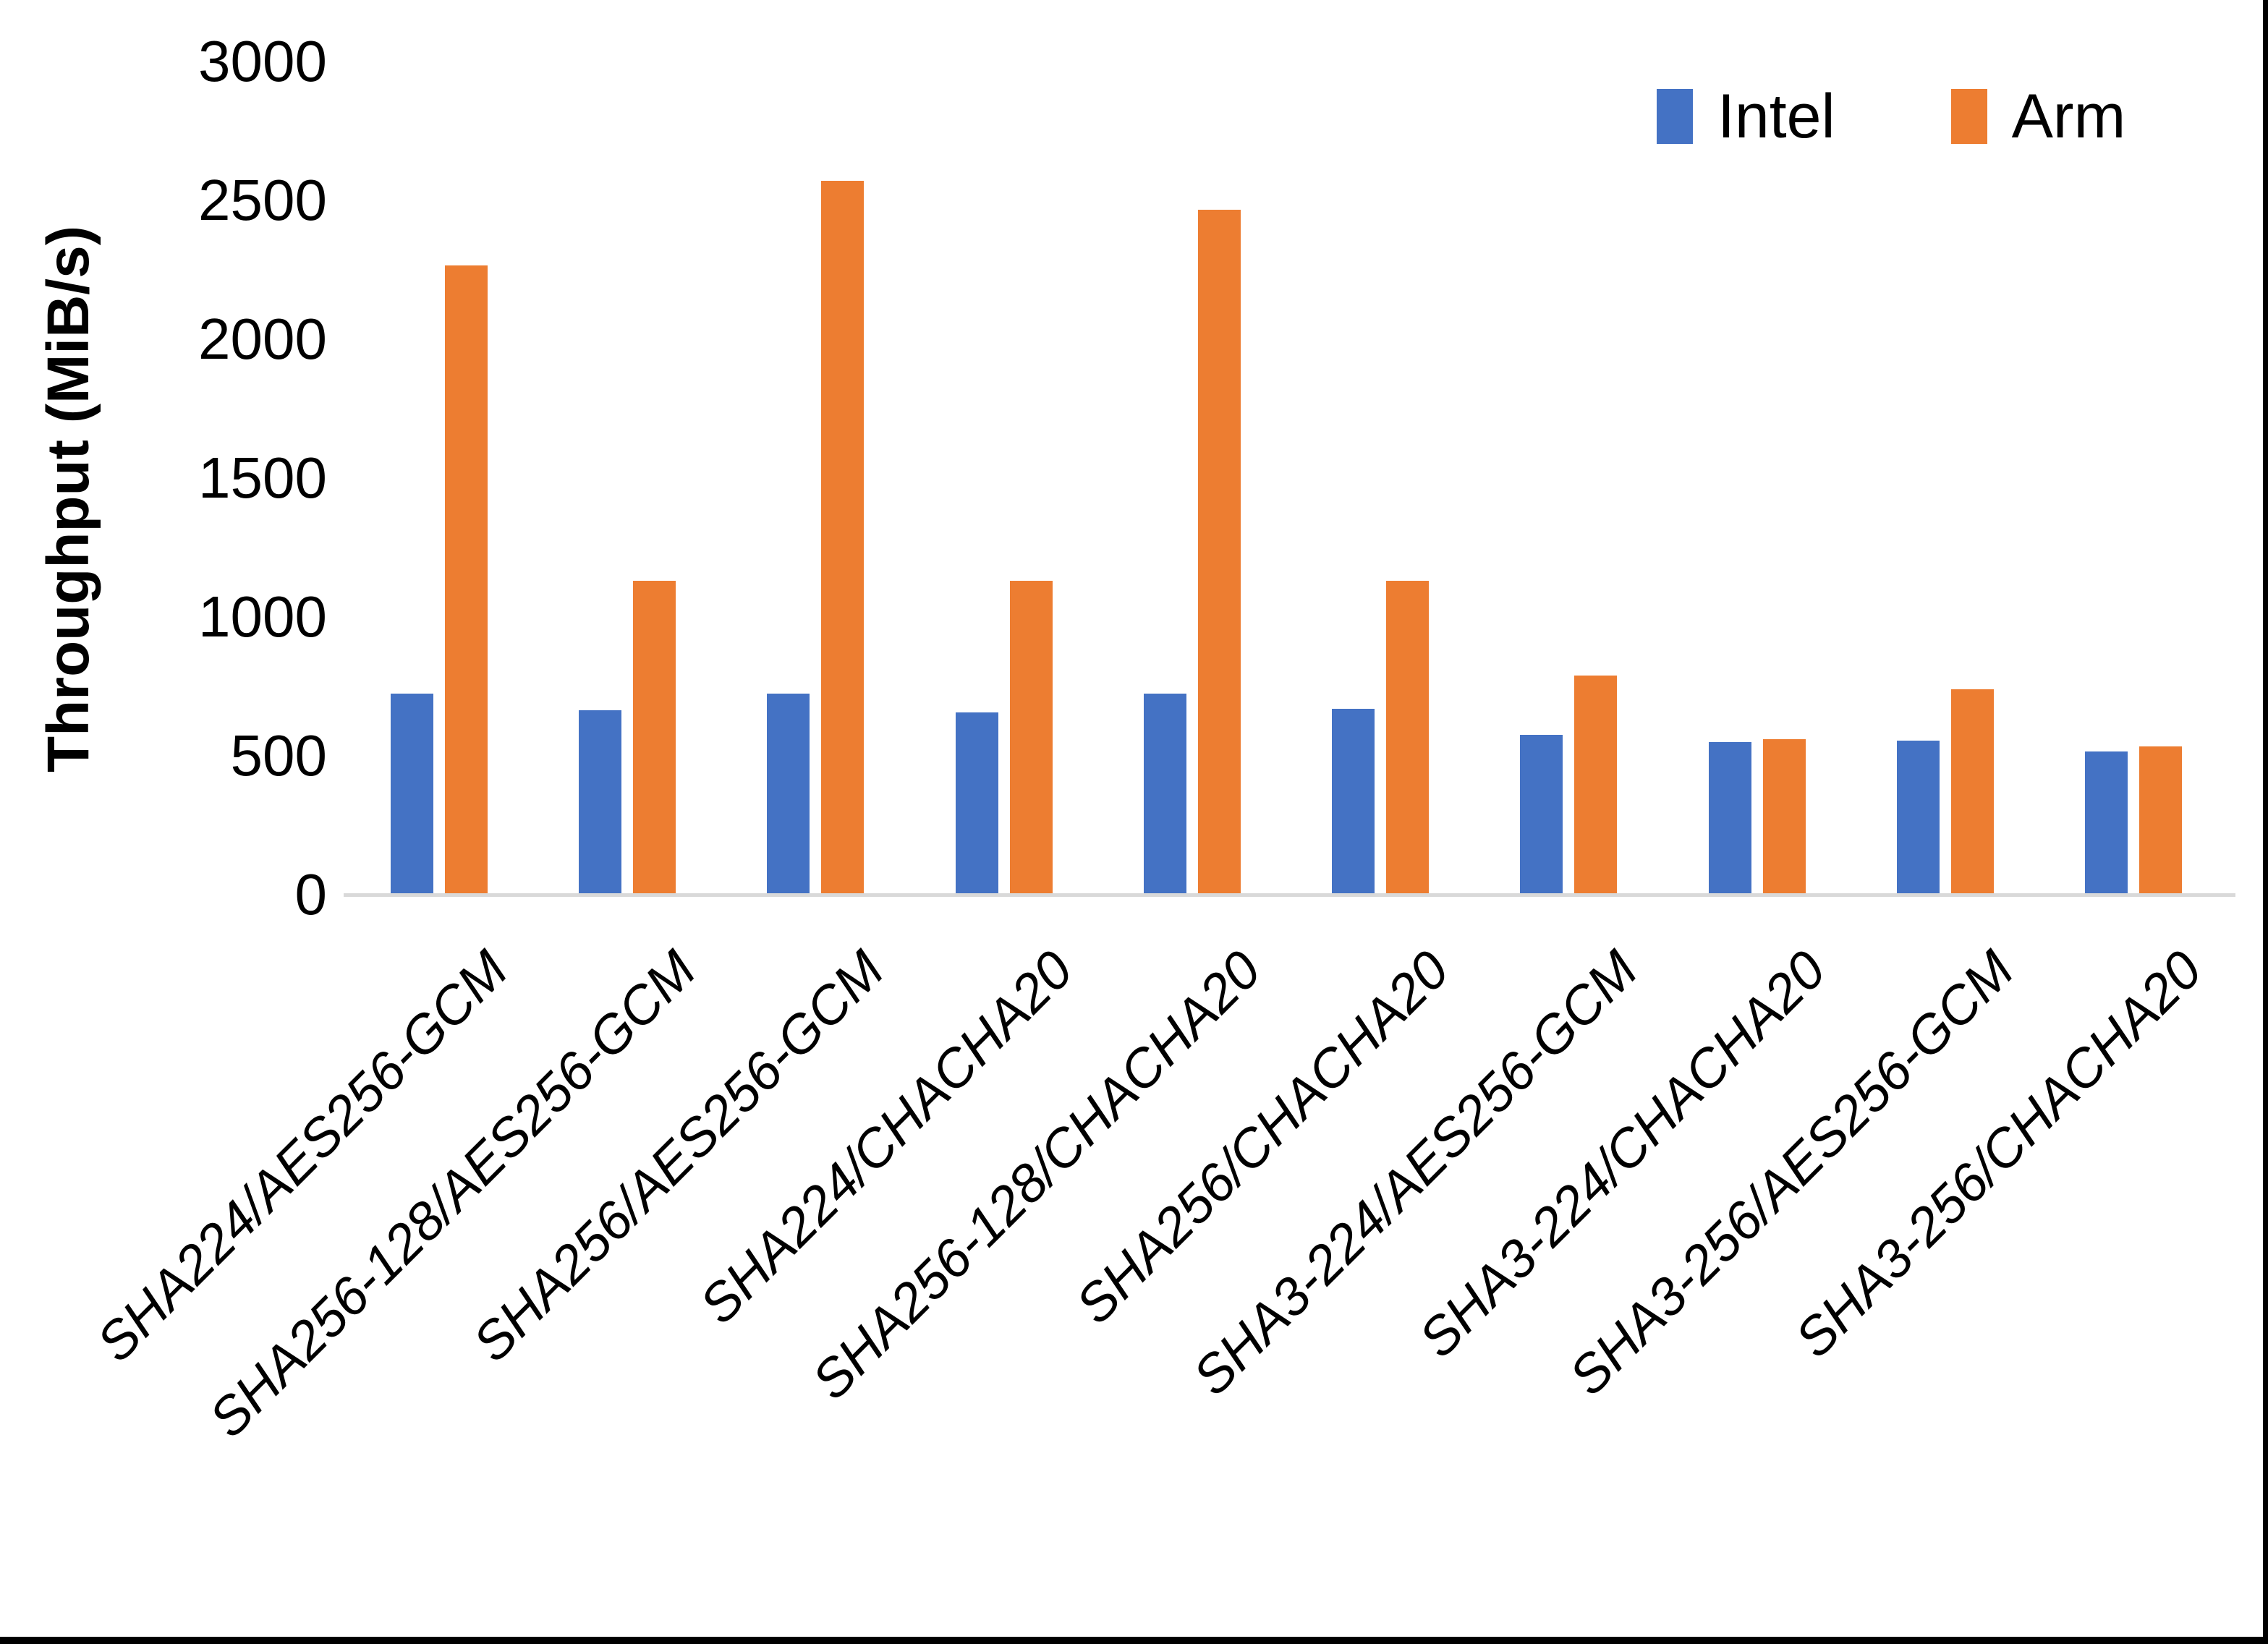 The width and height of the screenshot is (2268, 1644). What do you see at coordinates (262, 339) in the screenshot?
I see `y-tick-2000: 2000` at bounding box center [262, 339].